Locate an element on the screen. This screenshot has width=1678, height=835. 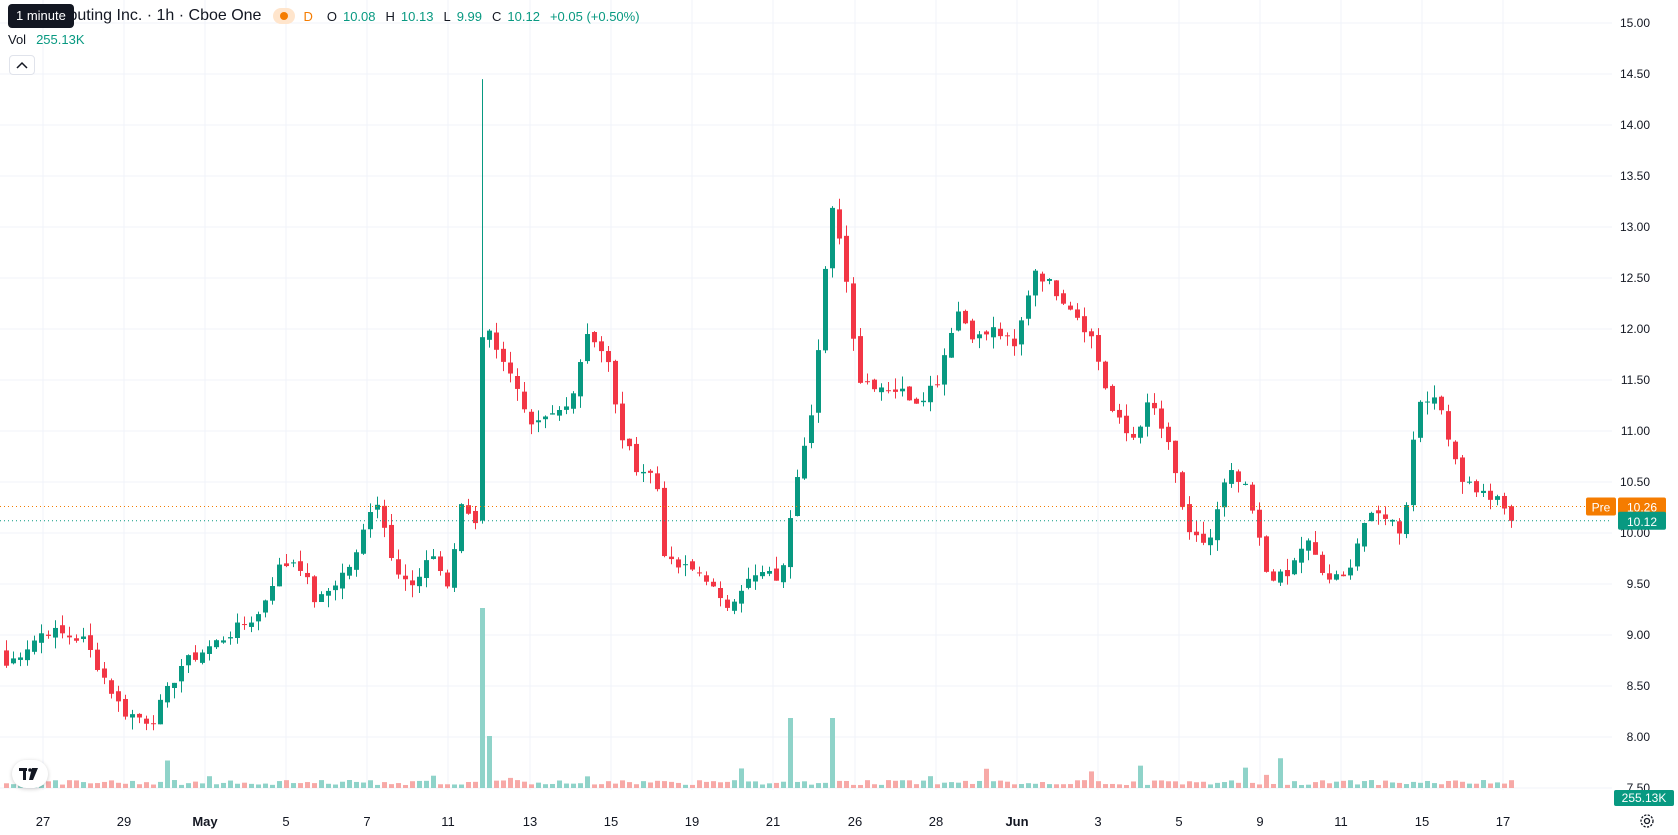
price-tick-label: 12.50 is located at coordinates (1635, 278).